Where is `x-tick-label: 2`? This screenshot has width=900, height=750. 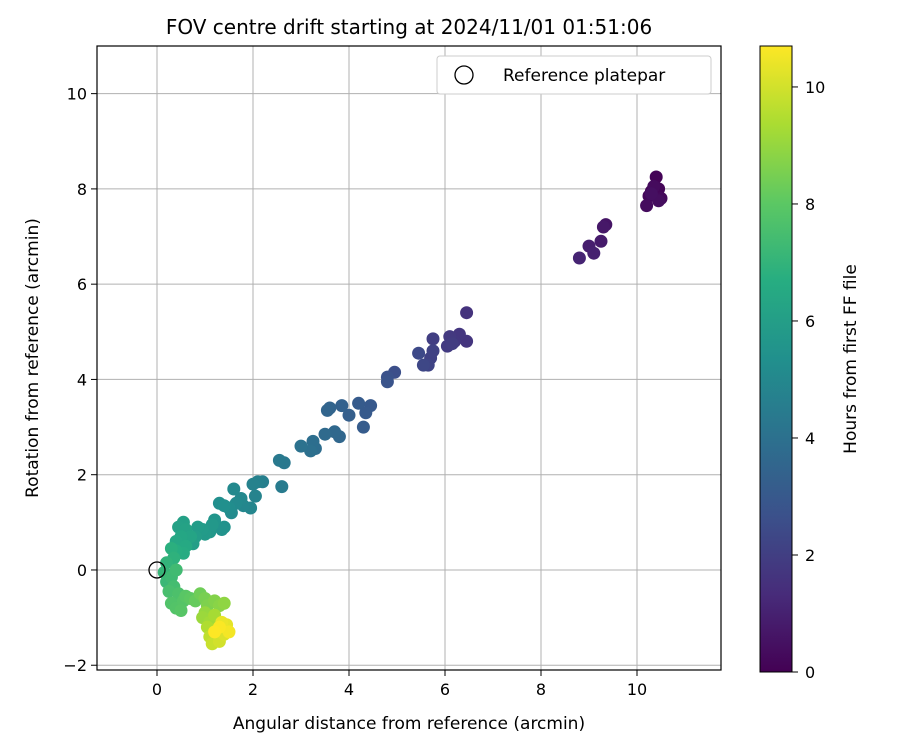 x-tick-label: 2 is located at coordinates (253, 689).